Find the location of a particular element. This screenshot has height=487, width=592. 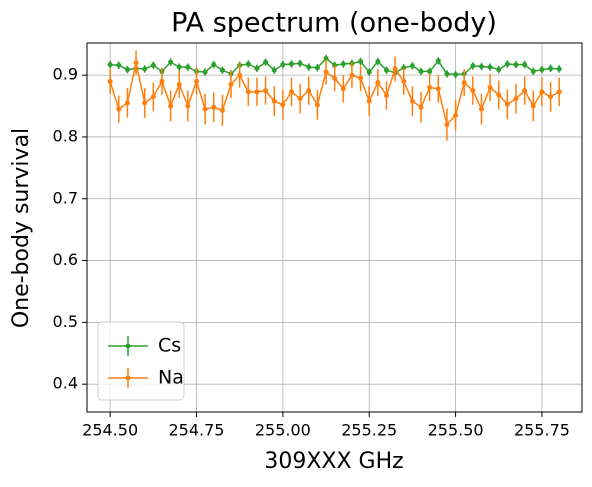

x-tick-label: 255.00 is located at coordinates (283, 430).